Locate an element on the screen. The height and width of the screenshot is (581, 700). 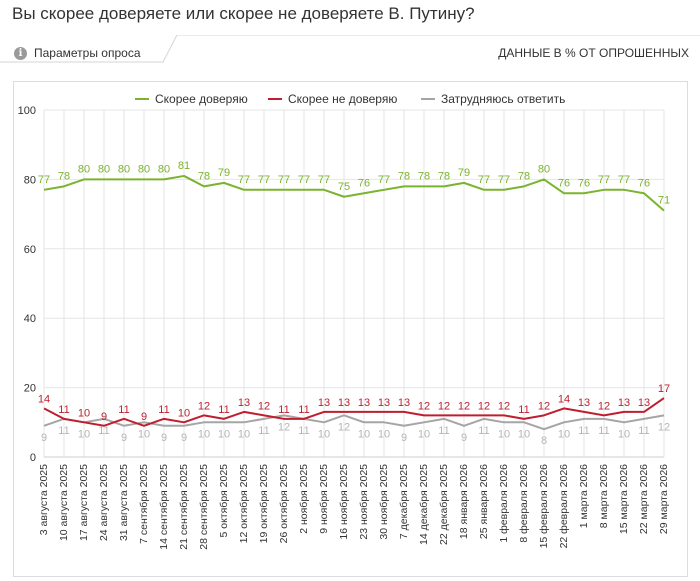
series-line-undecided is located at coordinates (354, 422).